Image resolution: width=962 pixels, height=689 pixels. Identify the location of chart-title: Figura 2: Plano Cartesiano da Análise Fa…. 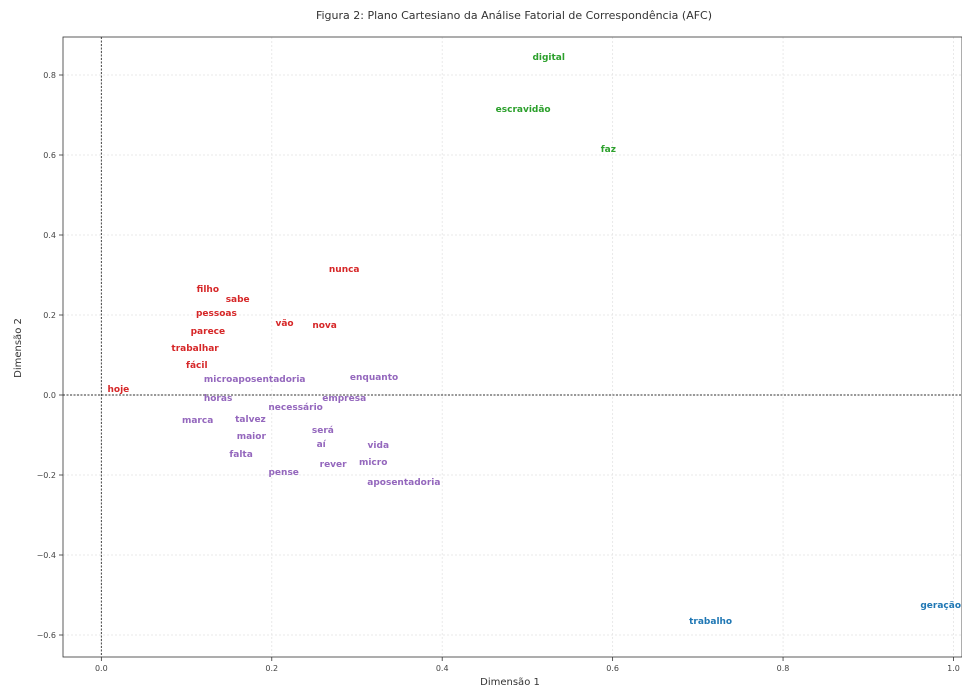
(514, 15).